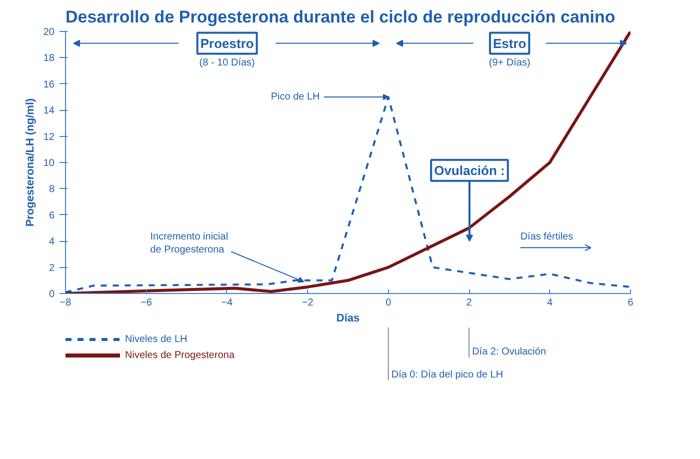  Describe the element at coordinates (295, 97) in the screenshot. I see `annotation: Pico de LH` at that location.